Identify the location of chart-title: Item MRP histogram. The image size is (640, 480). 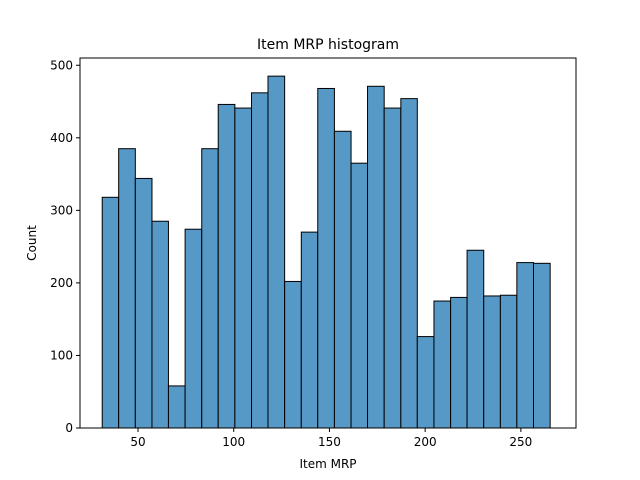
(328, 45).